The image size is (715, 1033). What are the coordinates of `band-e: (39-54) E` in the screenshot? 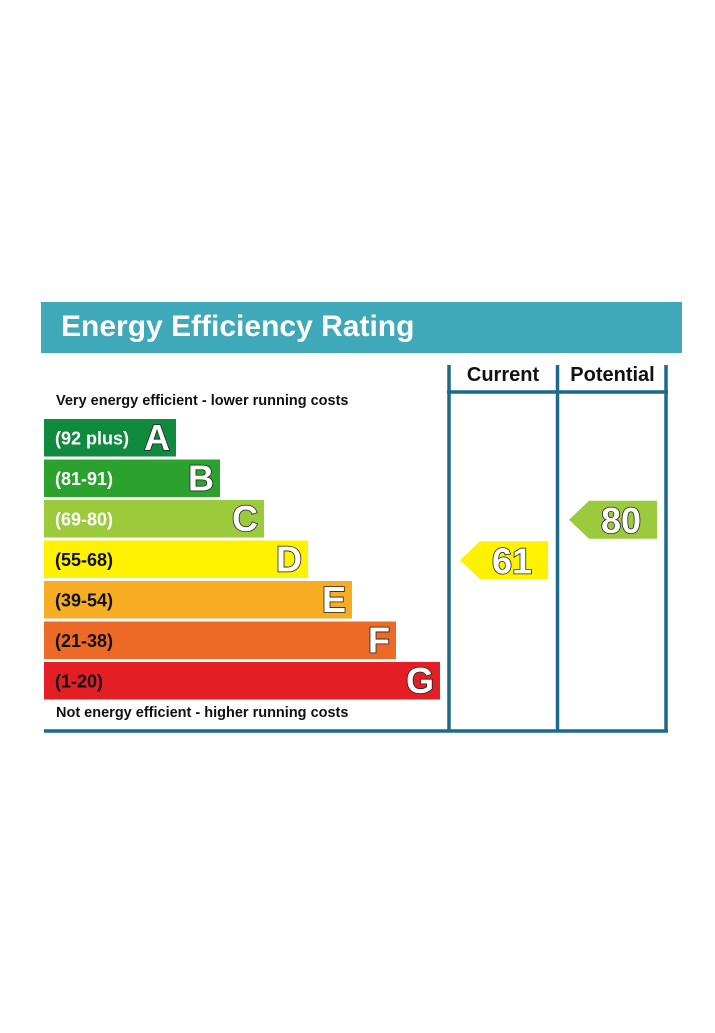 It's located at (198, 599).